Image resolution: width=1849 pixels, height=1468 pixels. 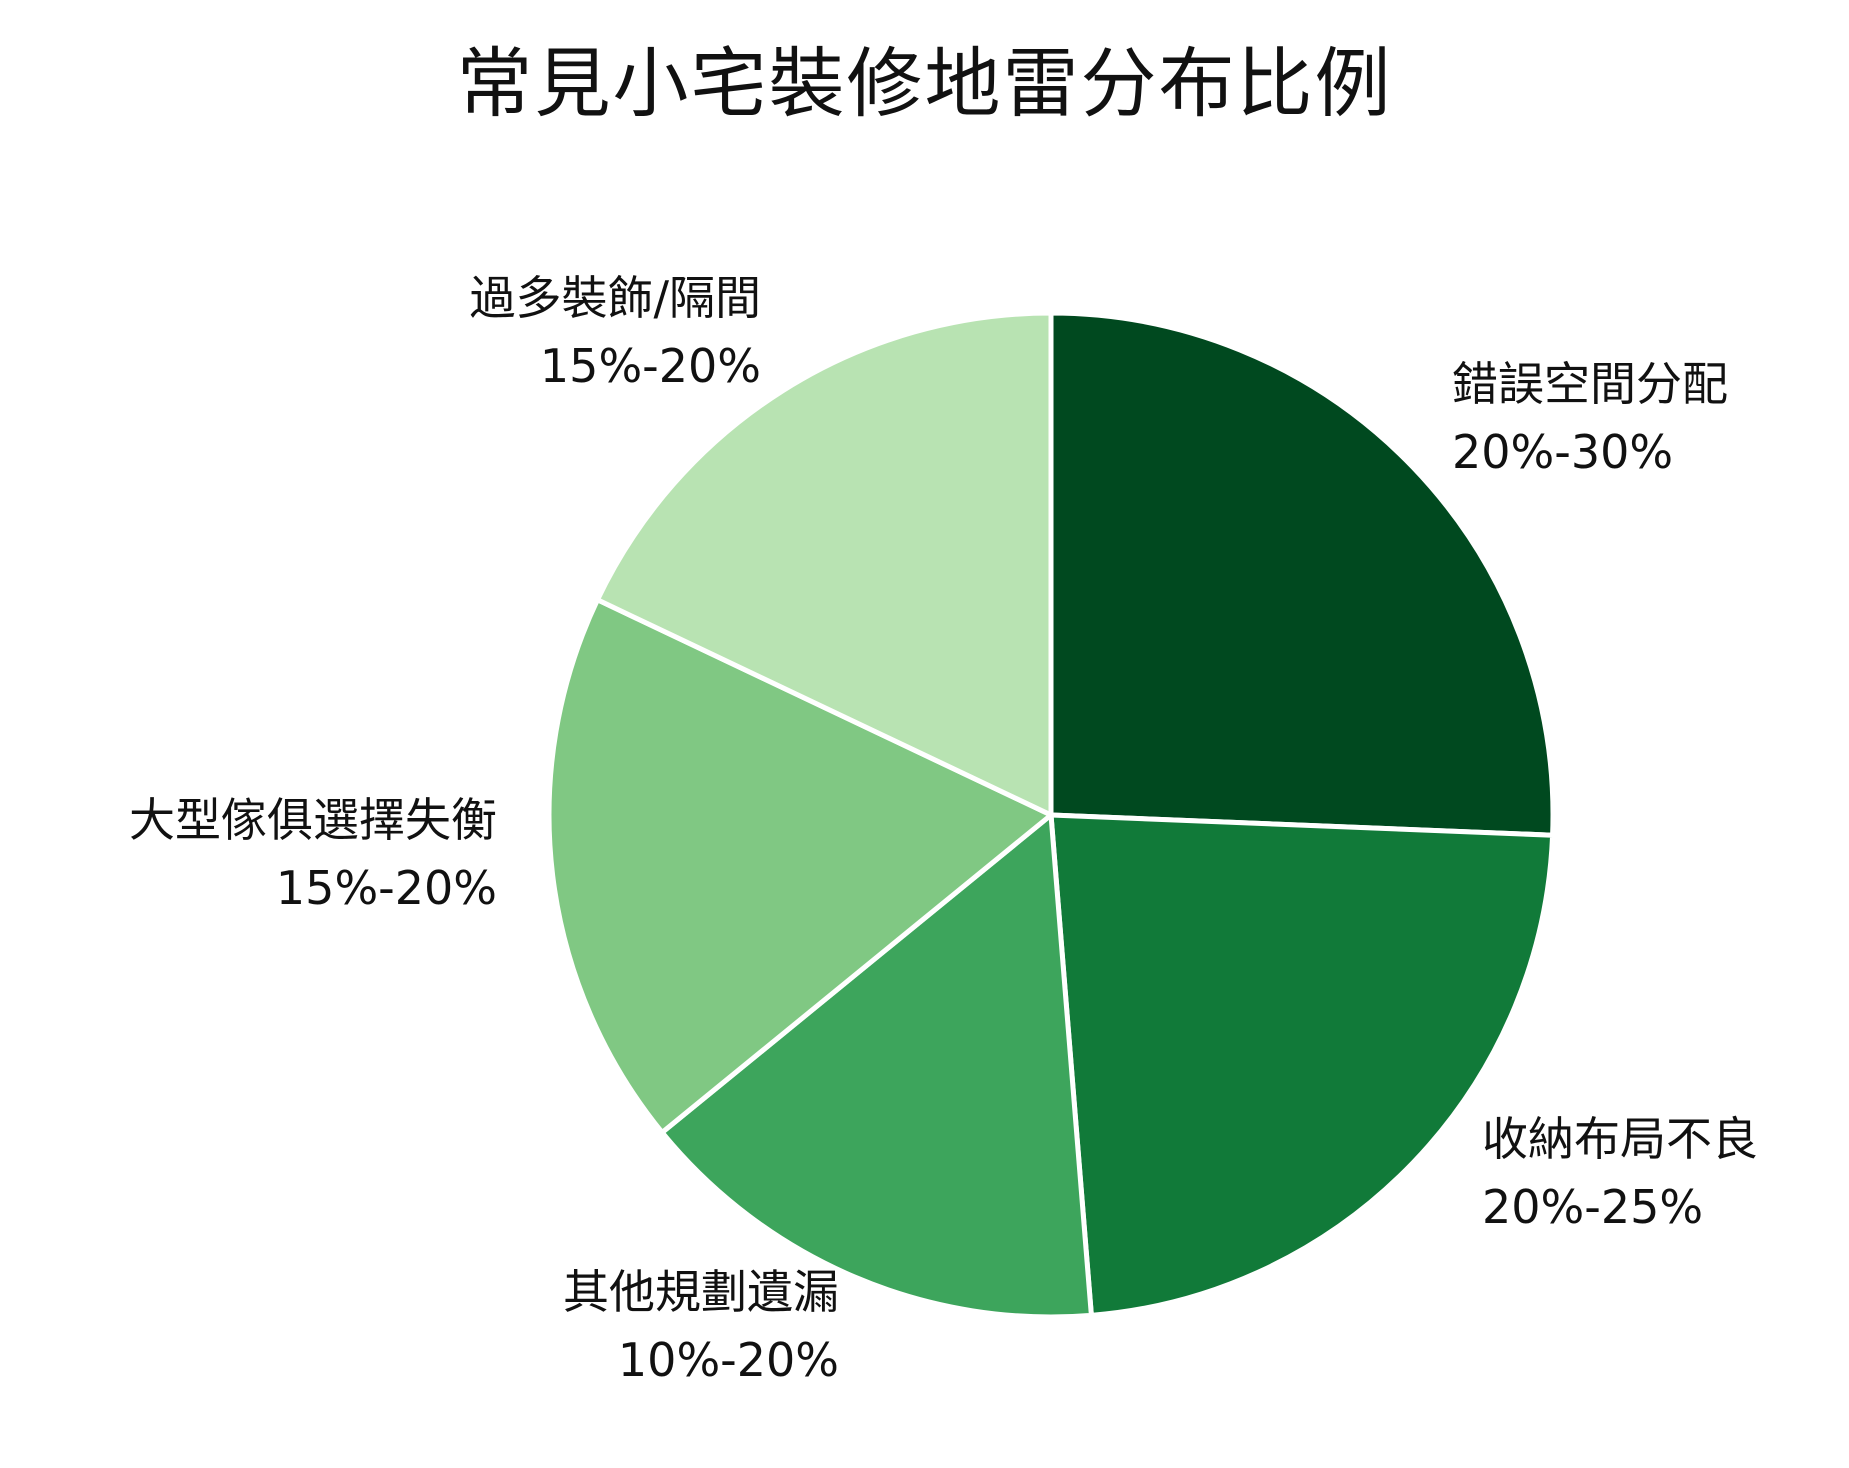 I want to click on slice-label-other-planning-omissions: 其他規劃遺漏 10%-20%, so click(x=701, y=1326).